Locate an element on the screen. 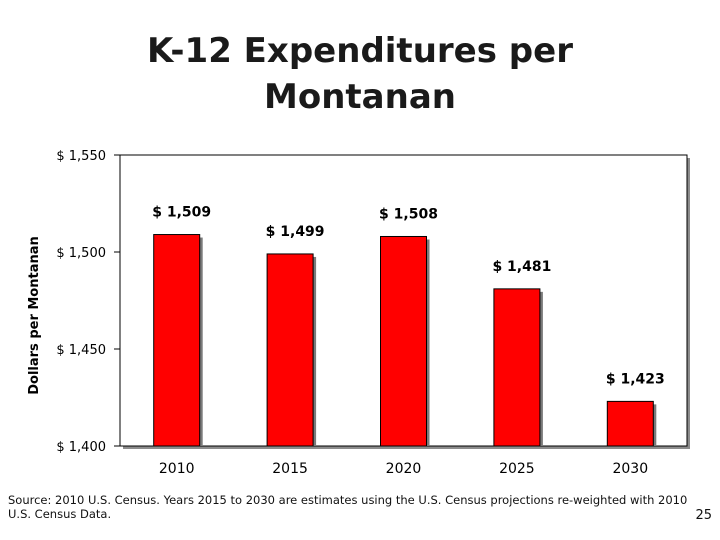  x-tick-label: 2030 is located at coordinates (630, 469).